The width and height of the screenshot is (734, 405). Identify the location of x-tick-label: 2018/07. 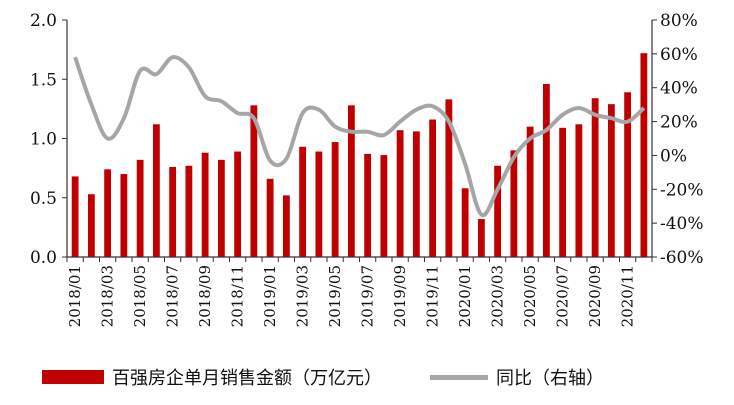
(173, 296).